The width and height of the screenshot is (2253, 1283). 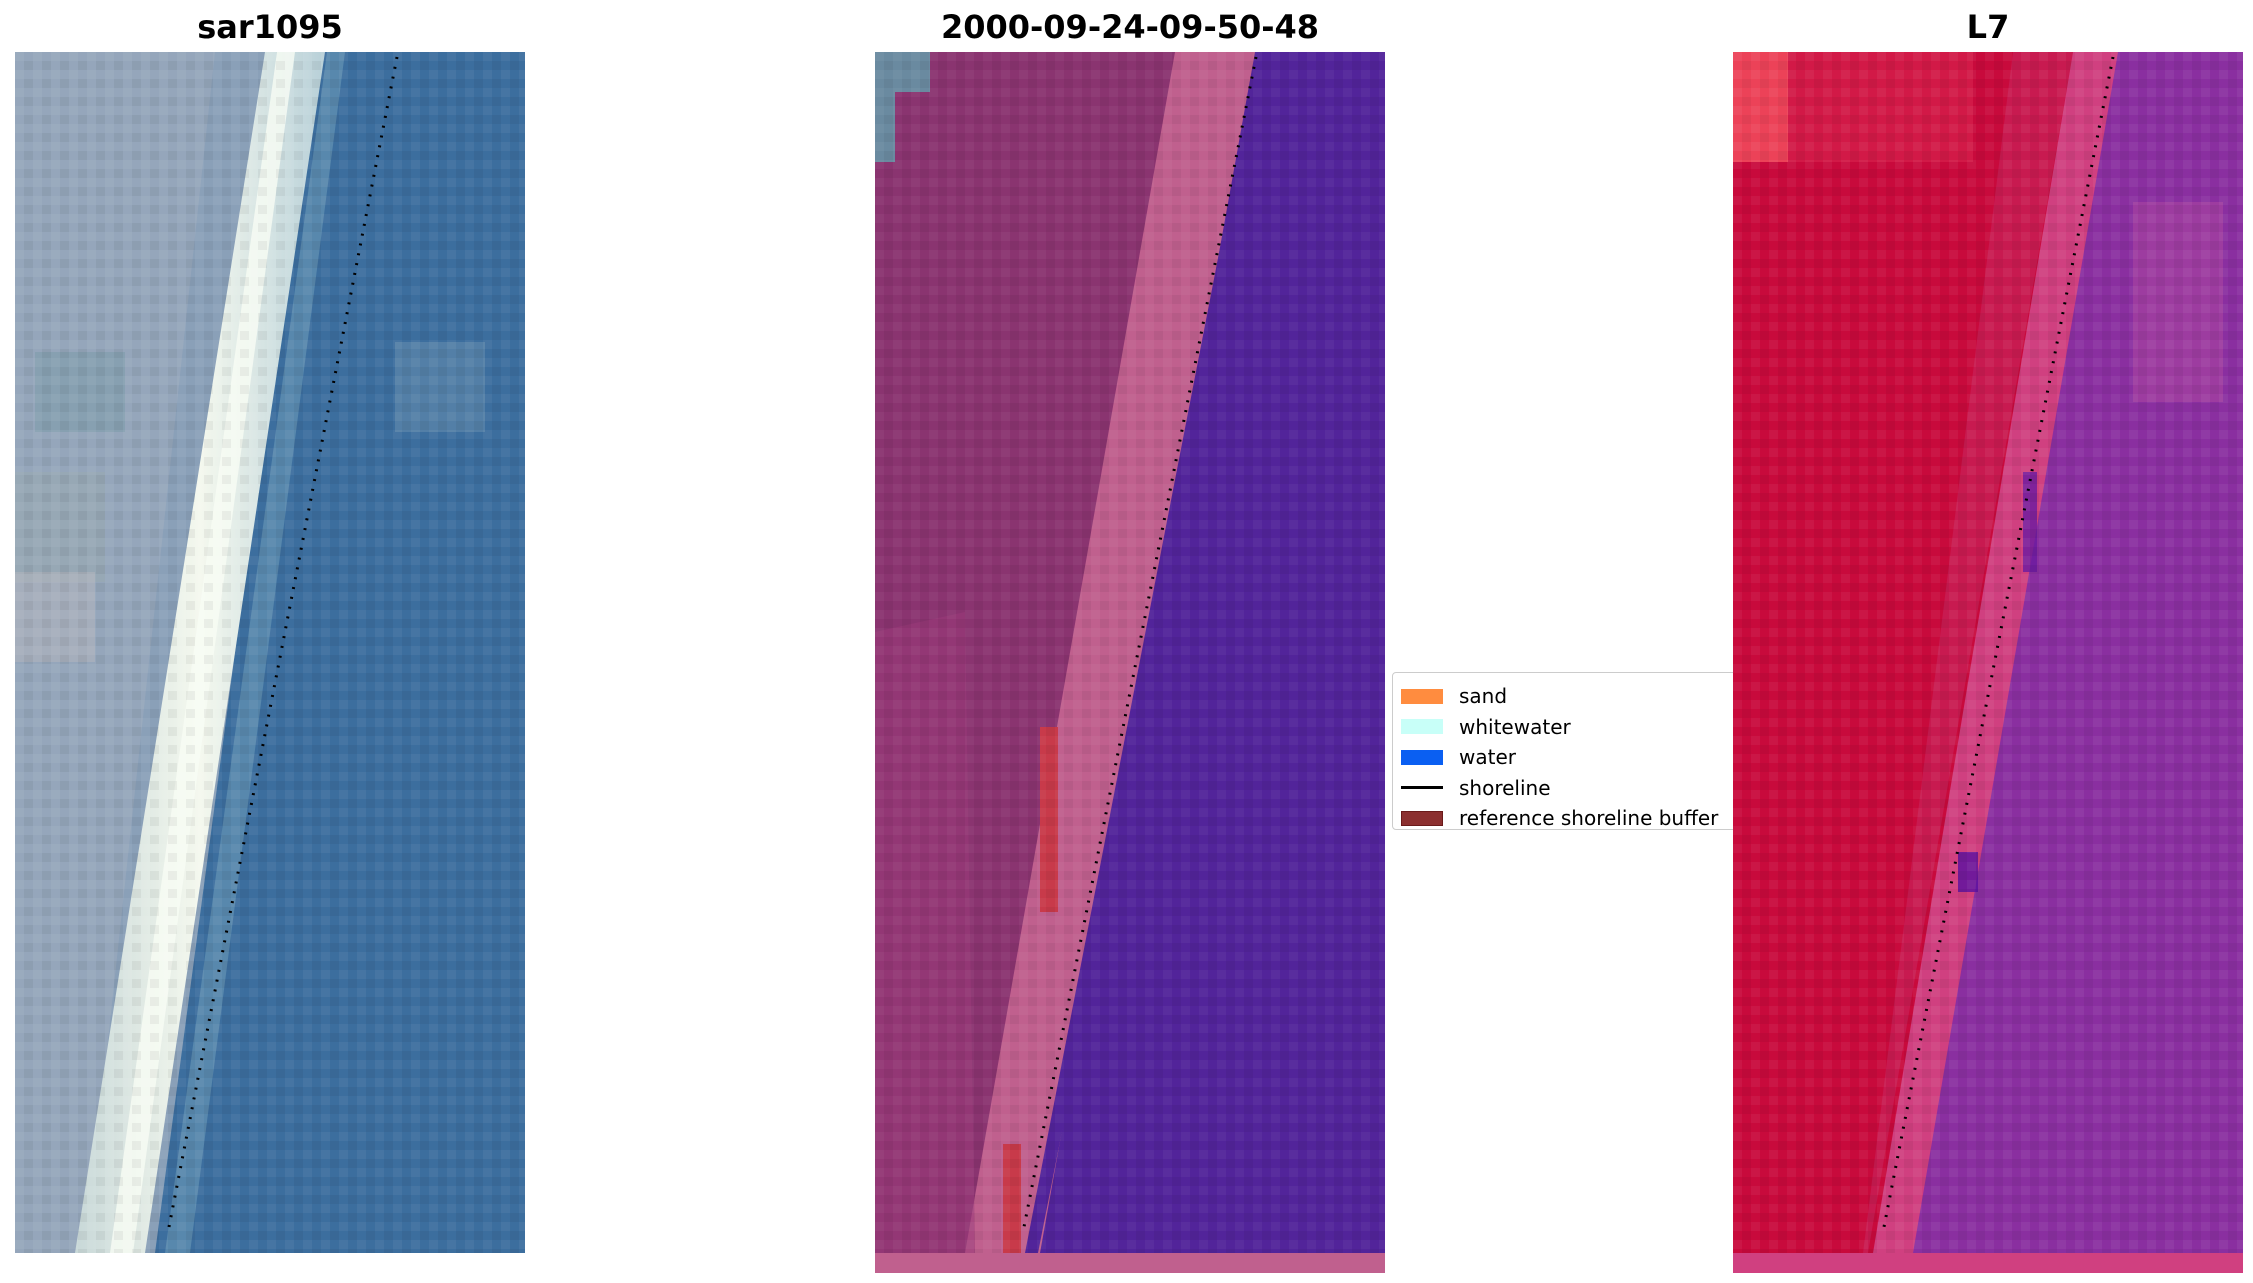 What do you see at coordinates (1483, 696) in the screenshot?
I see `legend-label: sand` at bounding box center [1483, 696].